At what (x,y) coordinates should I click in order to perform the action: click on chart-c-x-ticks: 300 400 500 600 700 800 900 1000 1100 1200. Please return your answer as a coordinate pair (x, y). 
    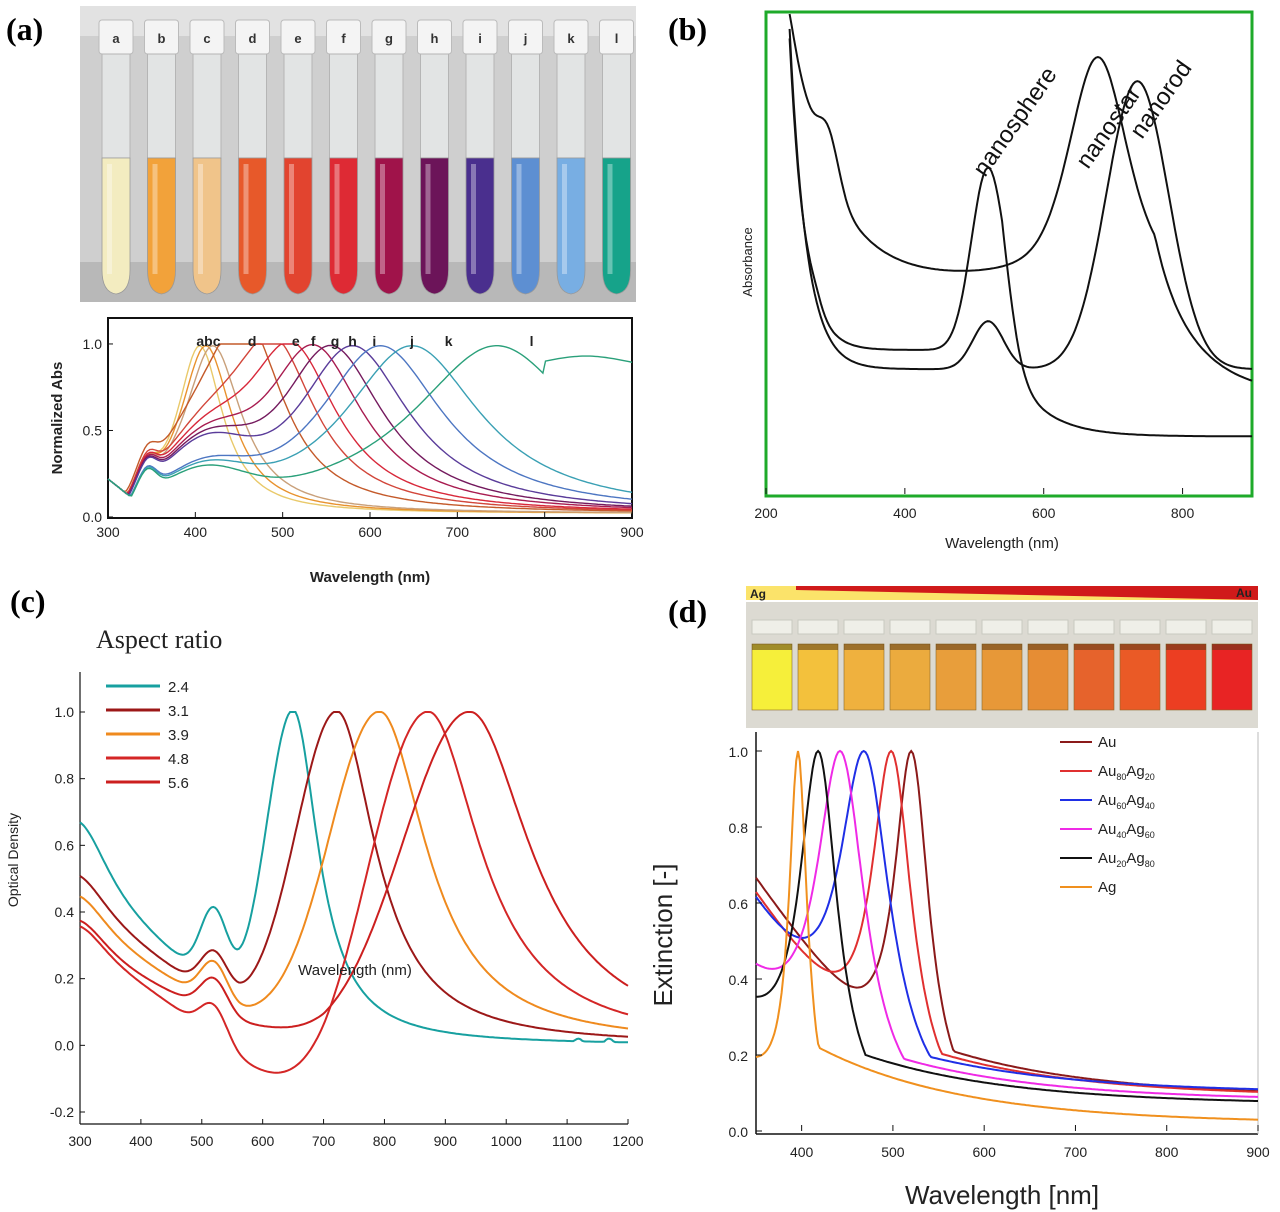
    Looking at the image, I should click on (356, 1134).